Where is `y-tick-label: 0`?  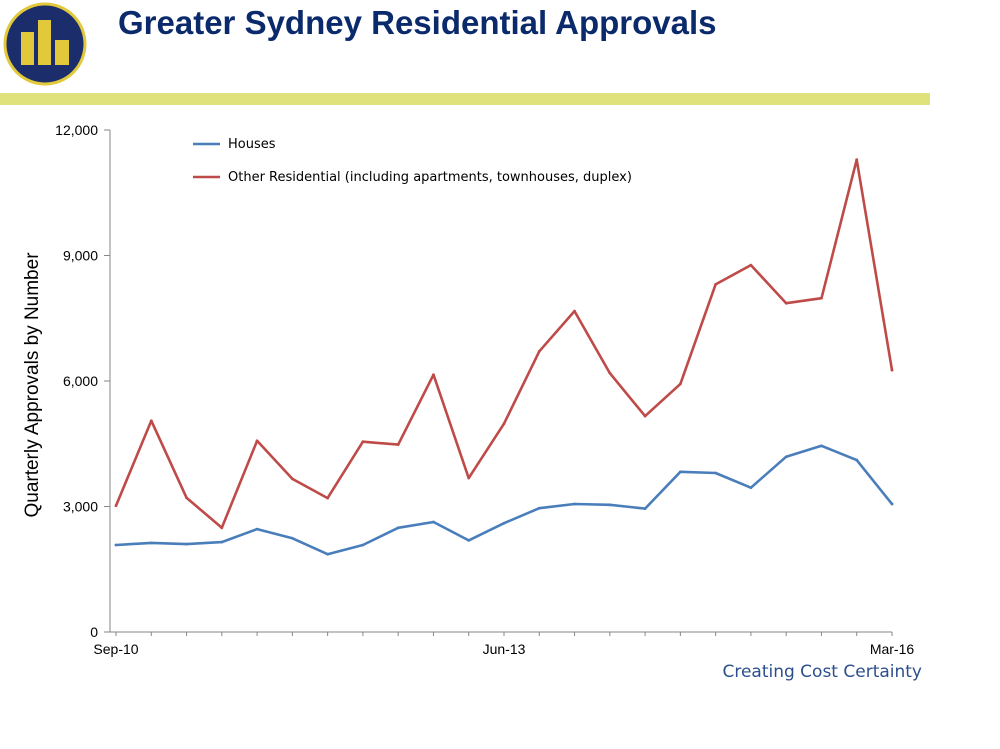
y-tick-label: 0 is located at coordinates (94, 632).